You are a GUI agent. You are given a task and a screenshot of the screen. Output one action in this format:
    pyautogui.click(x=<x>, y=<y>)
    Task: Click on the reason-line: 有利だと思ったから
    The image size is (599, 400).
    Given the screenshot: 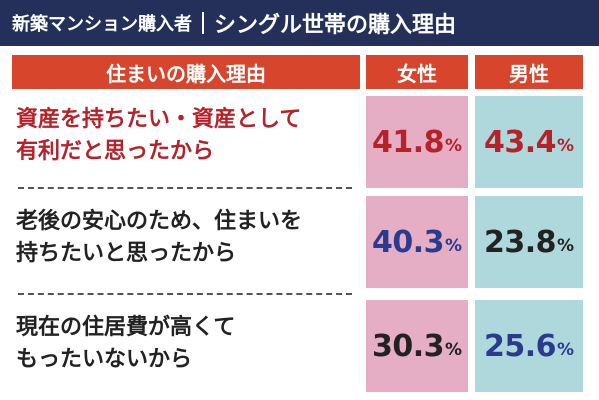 What is the action you would take?
    pyautogui.click(x=115, y=151)
    